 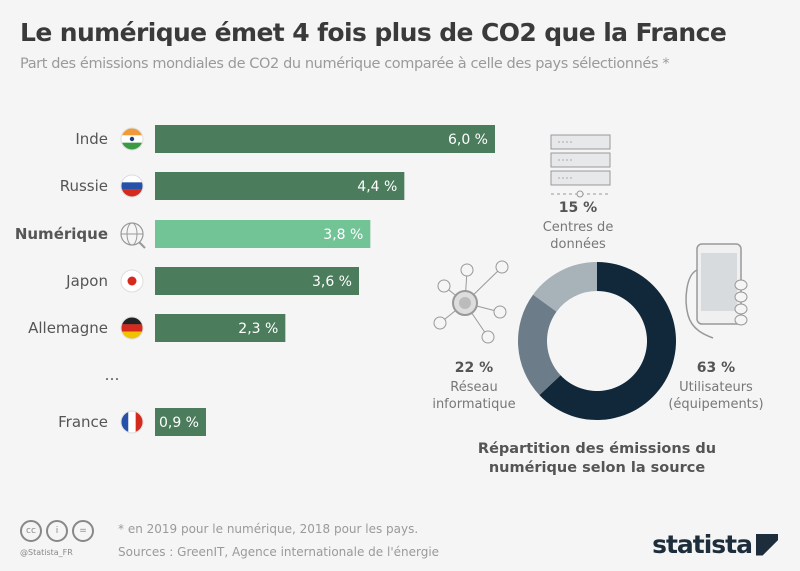 I want to click on donut-label: 22 % Réseau informatique, so click(x=473, y=386).